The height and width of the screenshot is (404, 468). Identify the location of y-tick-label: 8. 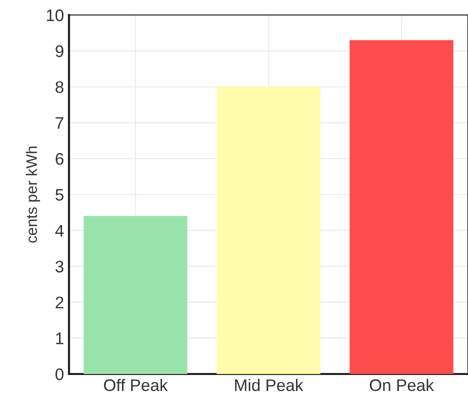
(60, 87).